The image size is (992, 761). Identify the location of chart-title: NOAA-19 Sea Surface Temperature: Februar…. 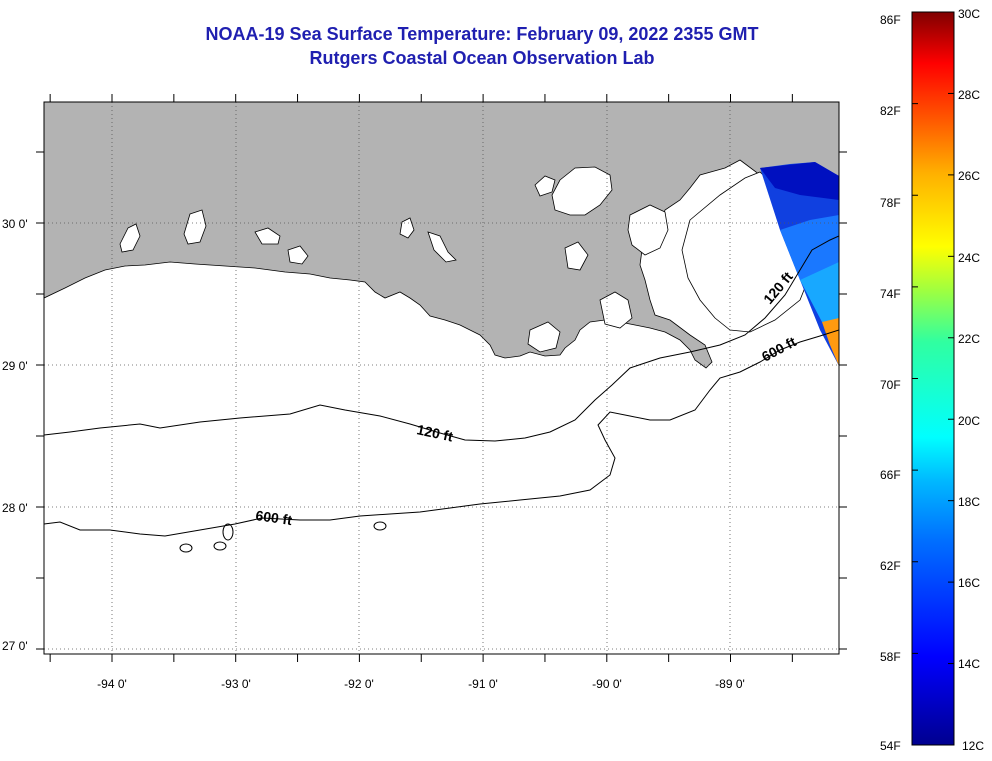
(482, 34).